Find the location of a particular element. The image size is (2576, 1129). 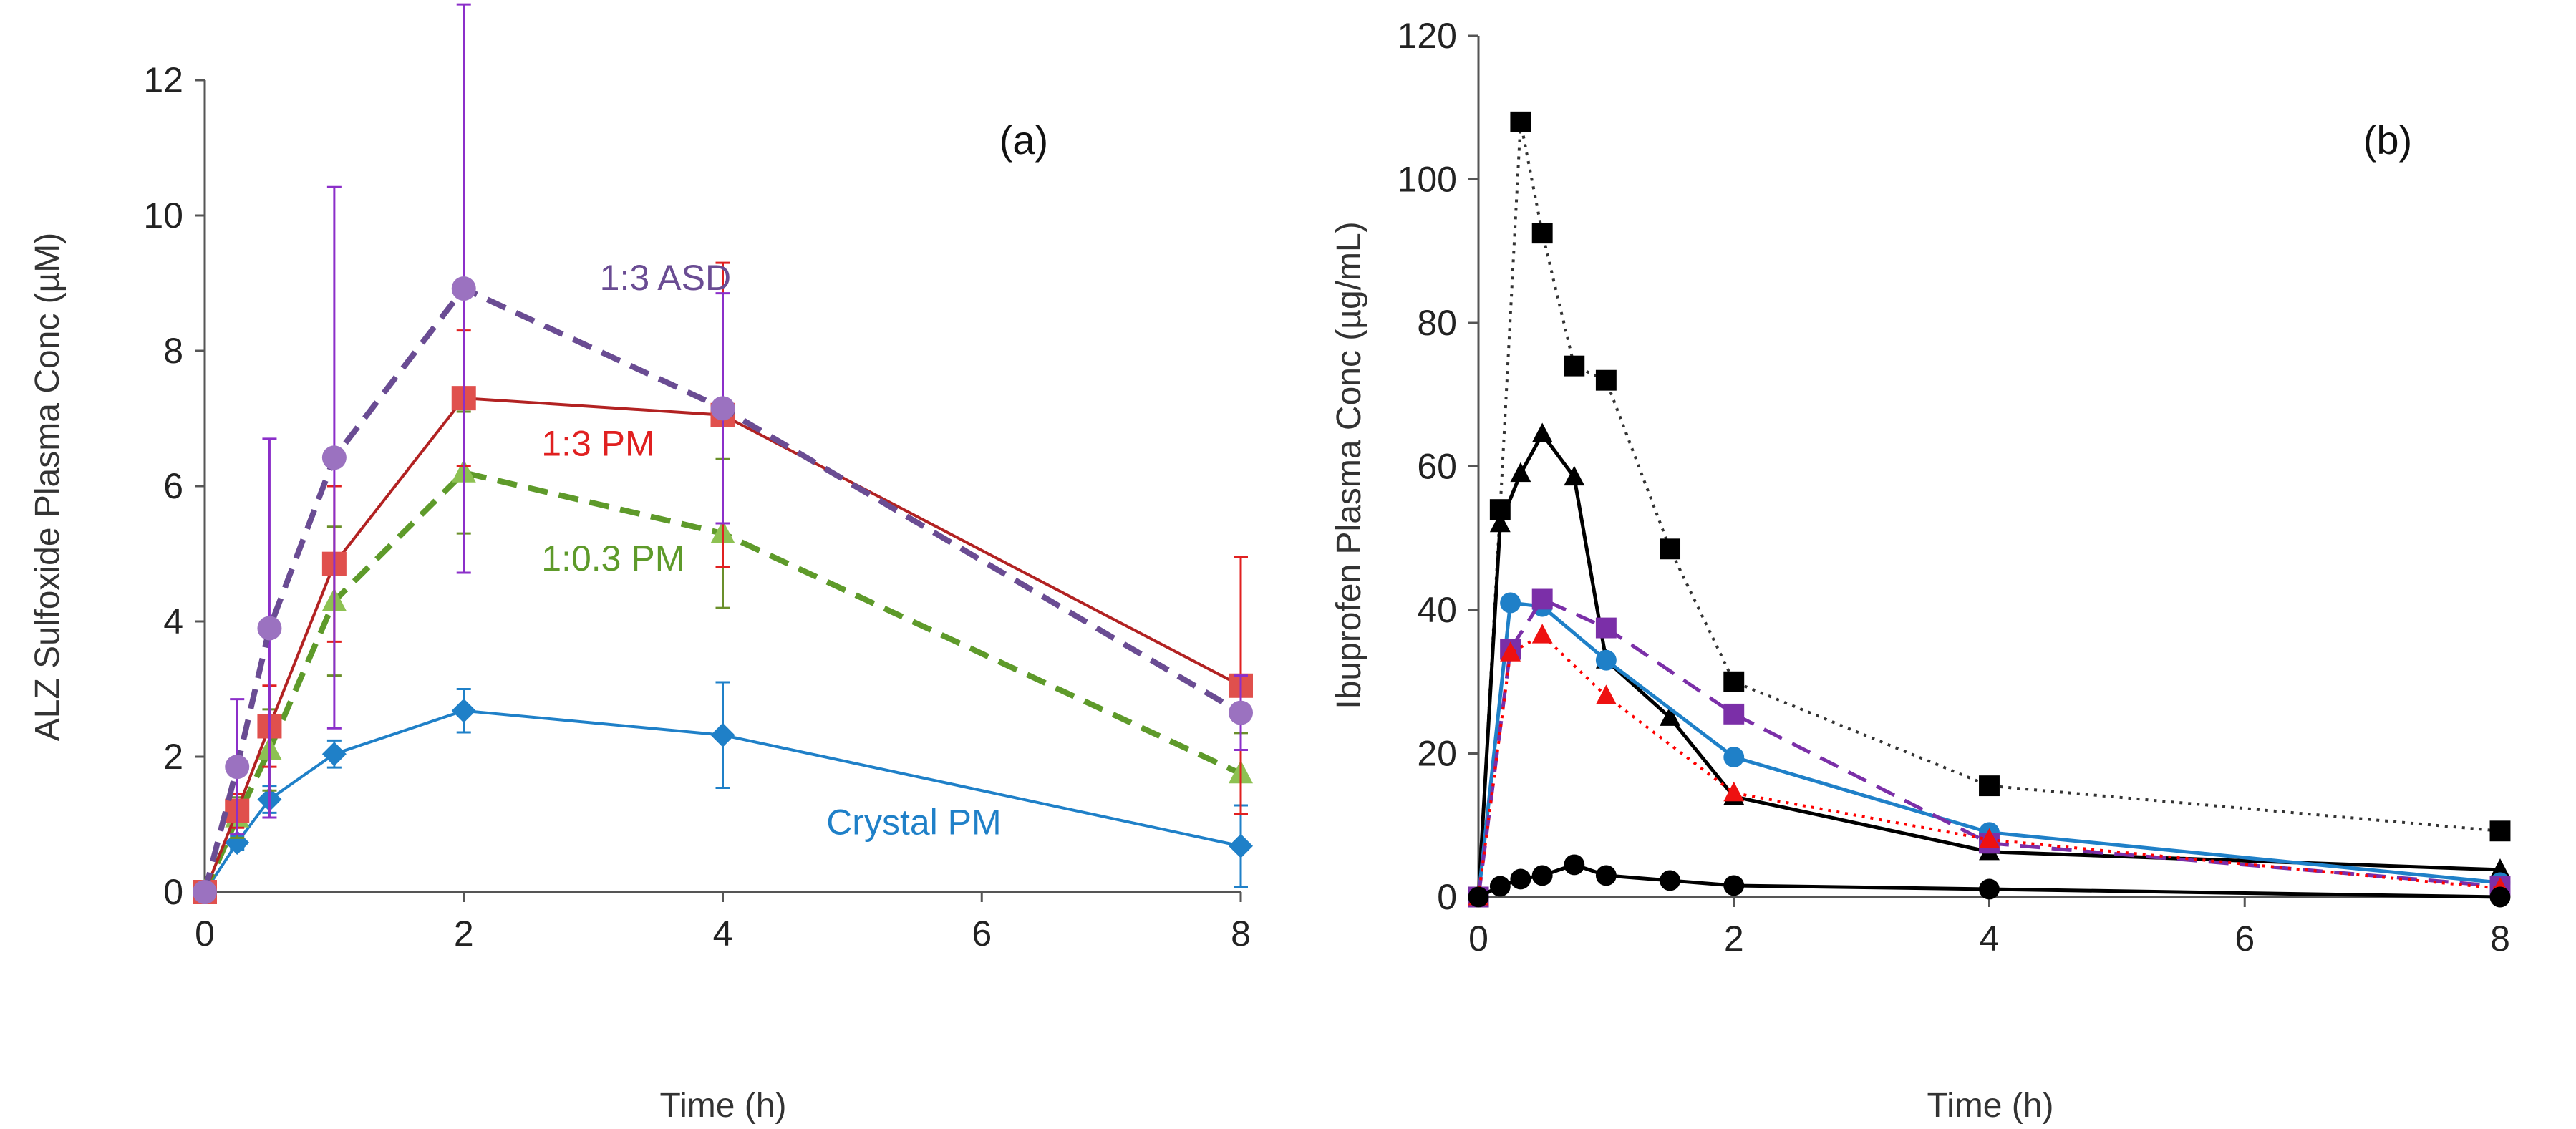

y-tick-label: 80 is located at coordinates (1437, 323).